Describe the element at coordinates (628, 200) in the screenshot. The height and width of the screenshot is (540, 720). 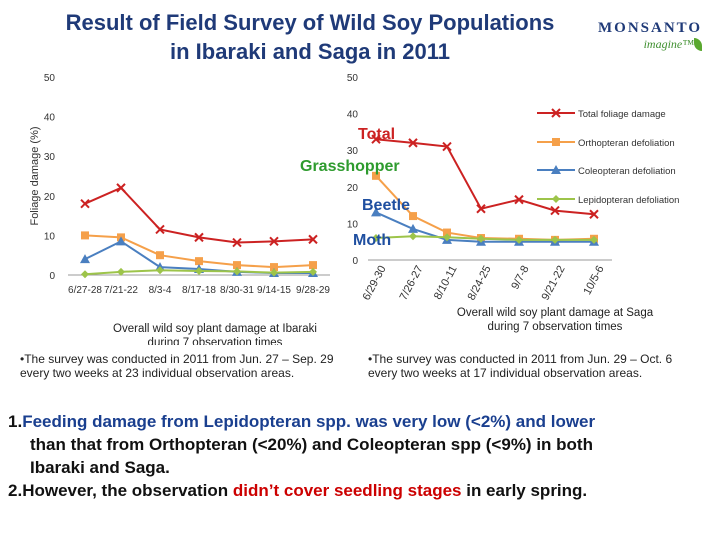
I see `legend-label-3: Lepidopteran defoliation` at that location.